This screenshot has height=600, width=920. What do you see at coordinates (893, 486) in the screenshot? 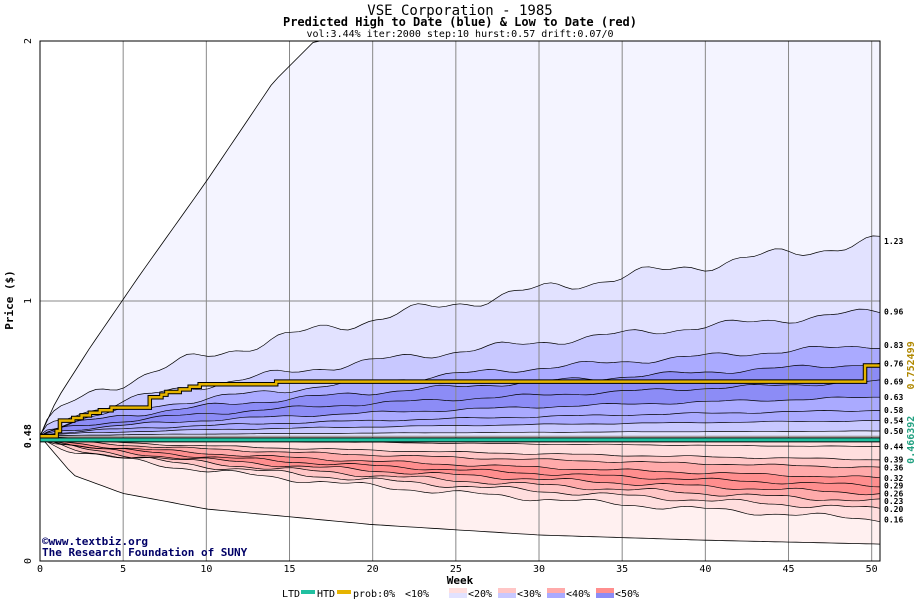
I see `end-value-label-13: 0.29` at bounding box center [893, 486].